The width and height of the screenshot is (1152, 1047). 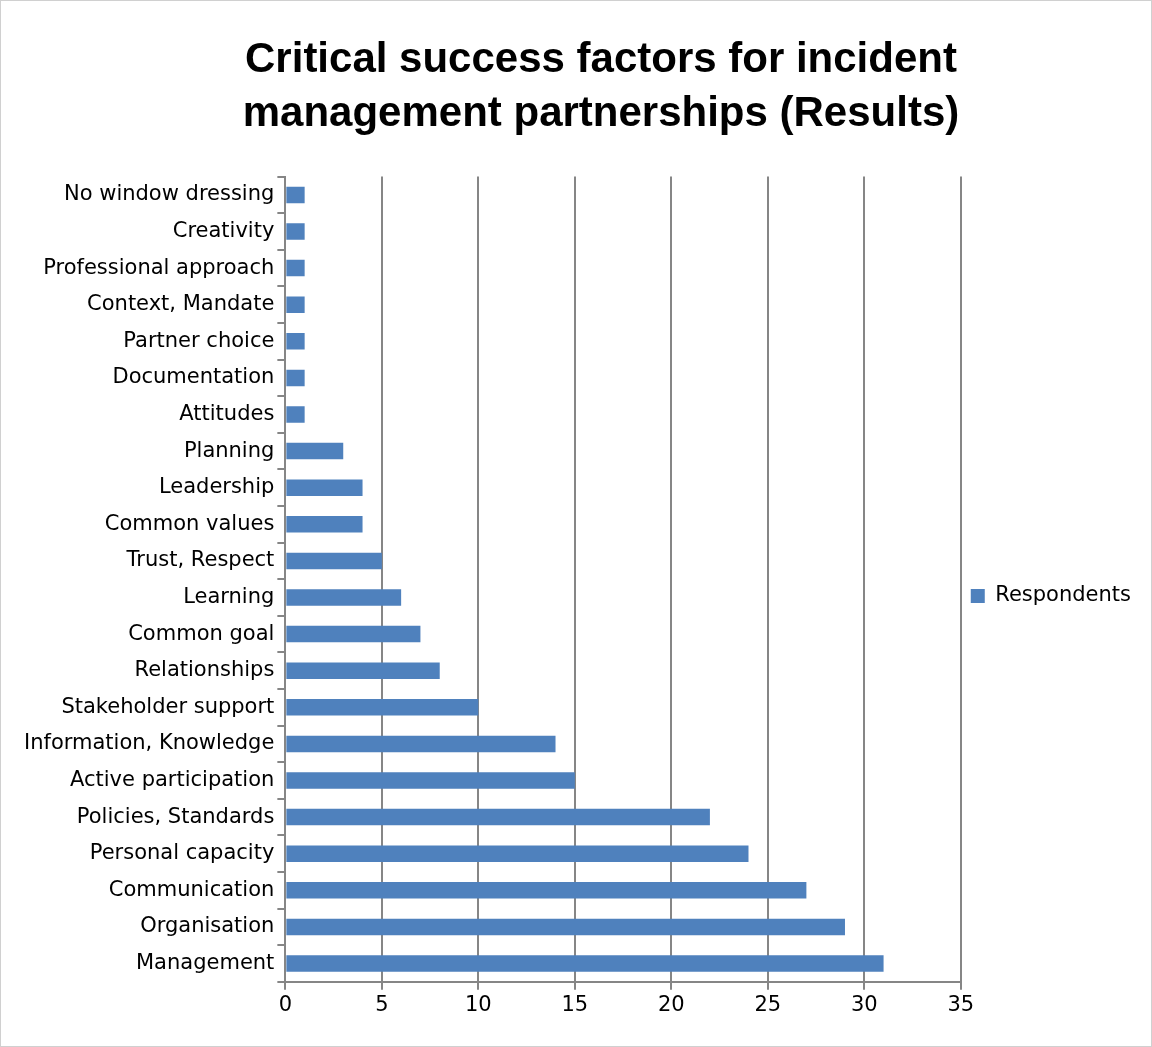 I want to click on x-tick-label: 25, so click(x=768, y=1003).